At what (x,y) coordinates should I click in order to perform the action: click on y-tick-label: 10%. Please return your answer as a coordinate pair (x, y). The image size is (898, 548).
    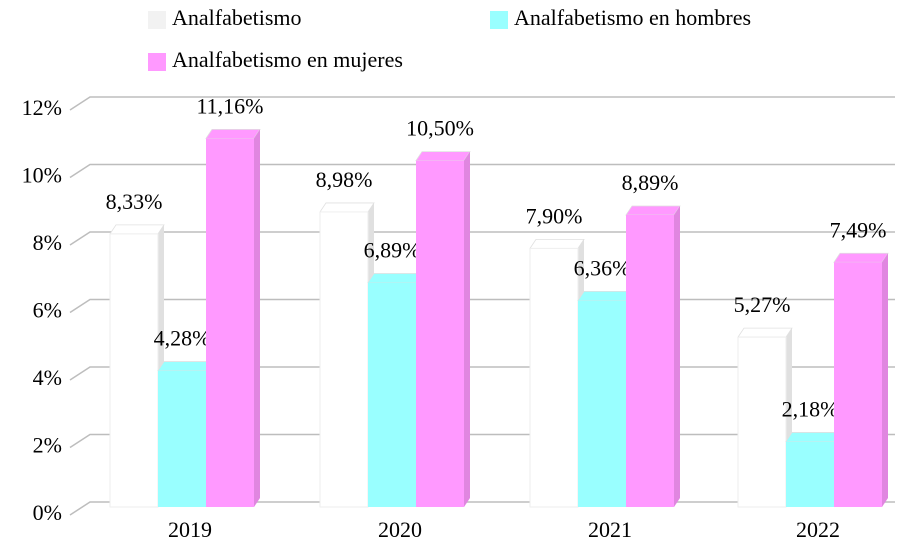
    Looking at the image, I should click on (42, 175).